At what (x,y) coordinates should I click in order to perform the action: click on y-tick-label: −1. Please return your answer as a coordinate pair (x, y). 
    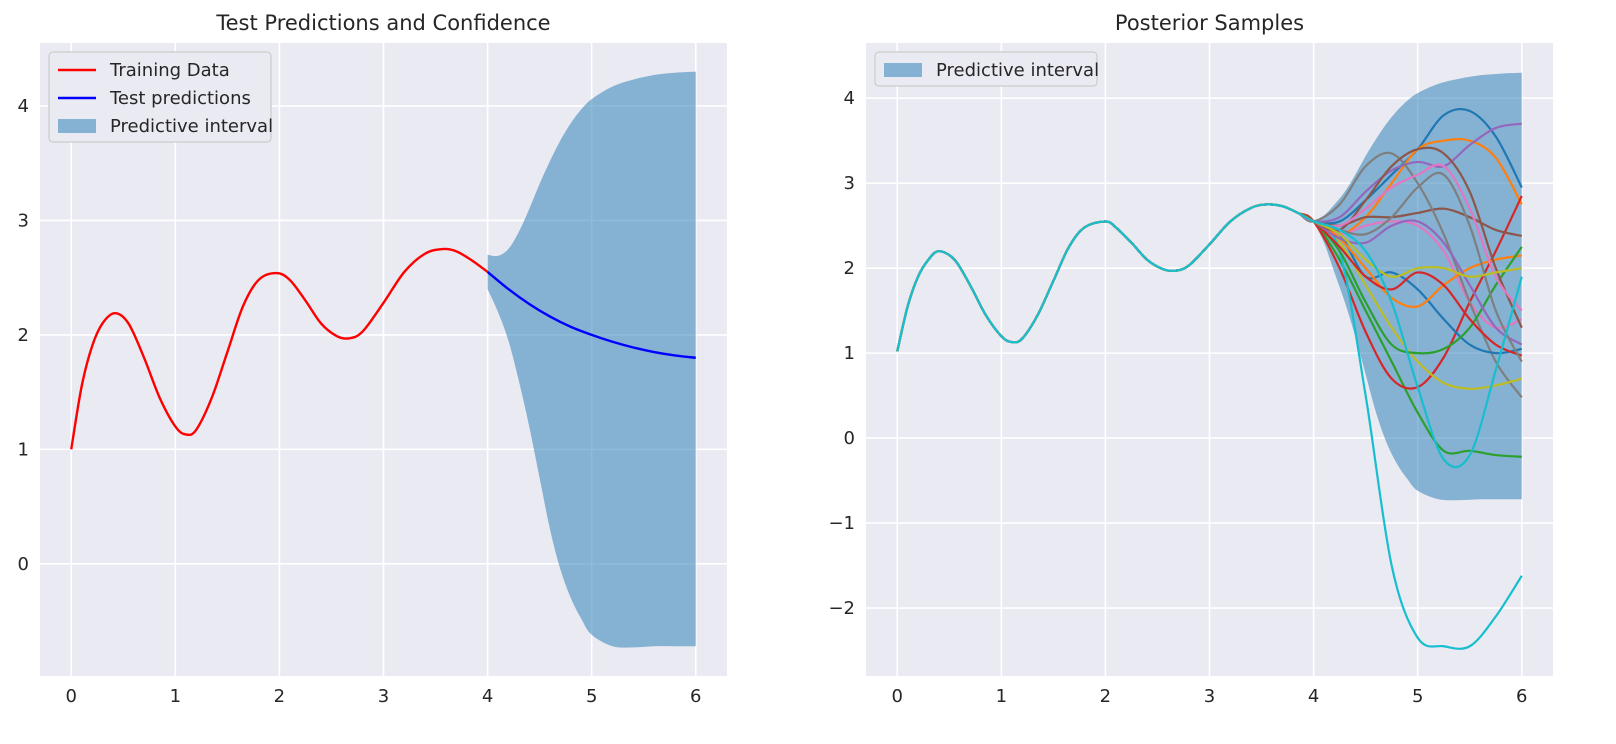
    Looking at the image, I should click on (841, 523).